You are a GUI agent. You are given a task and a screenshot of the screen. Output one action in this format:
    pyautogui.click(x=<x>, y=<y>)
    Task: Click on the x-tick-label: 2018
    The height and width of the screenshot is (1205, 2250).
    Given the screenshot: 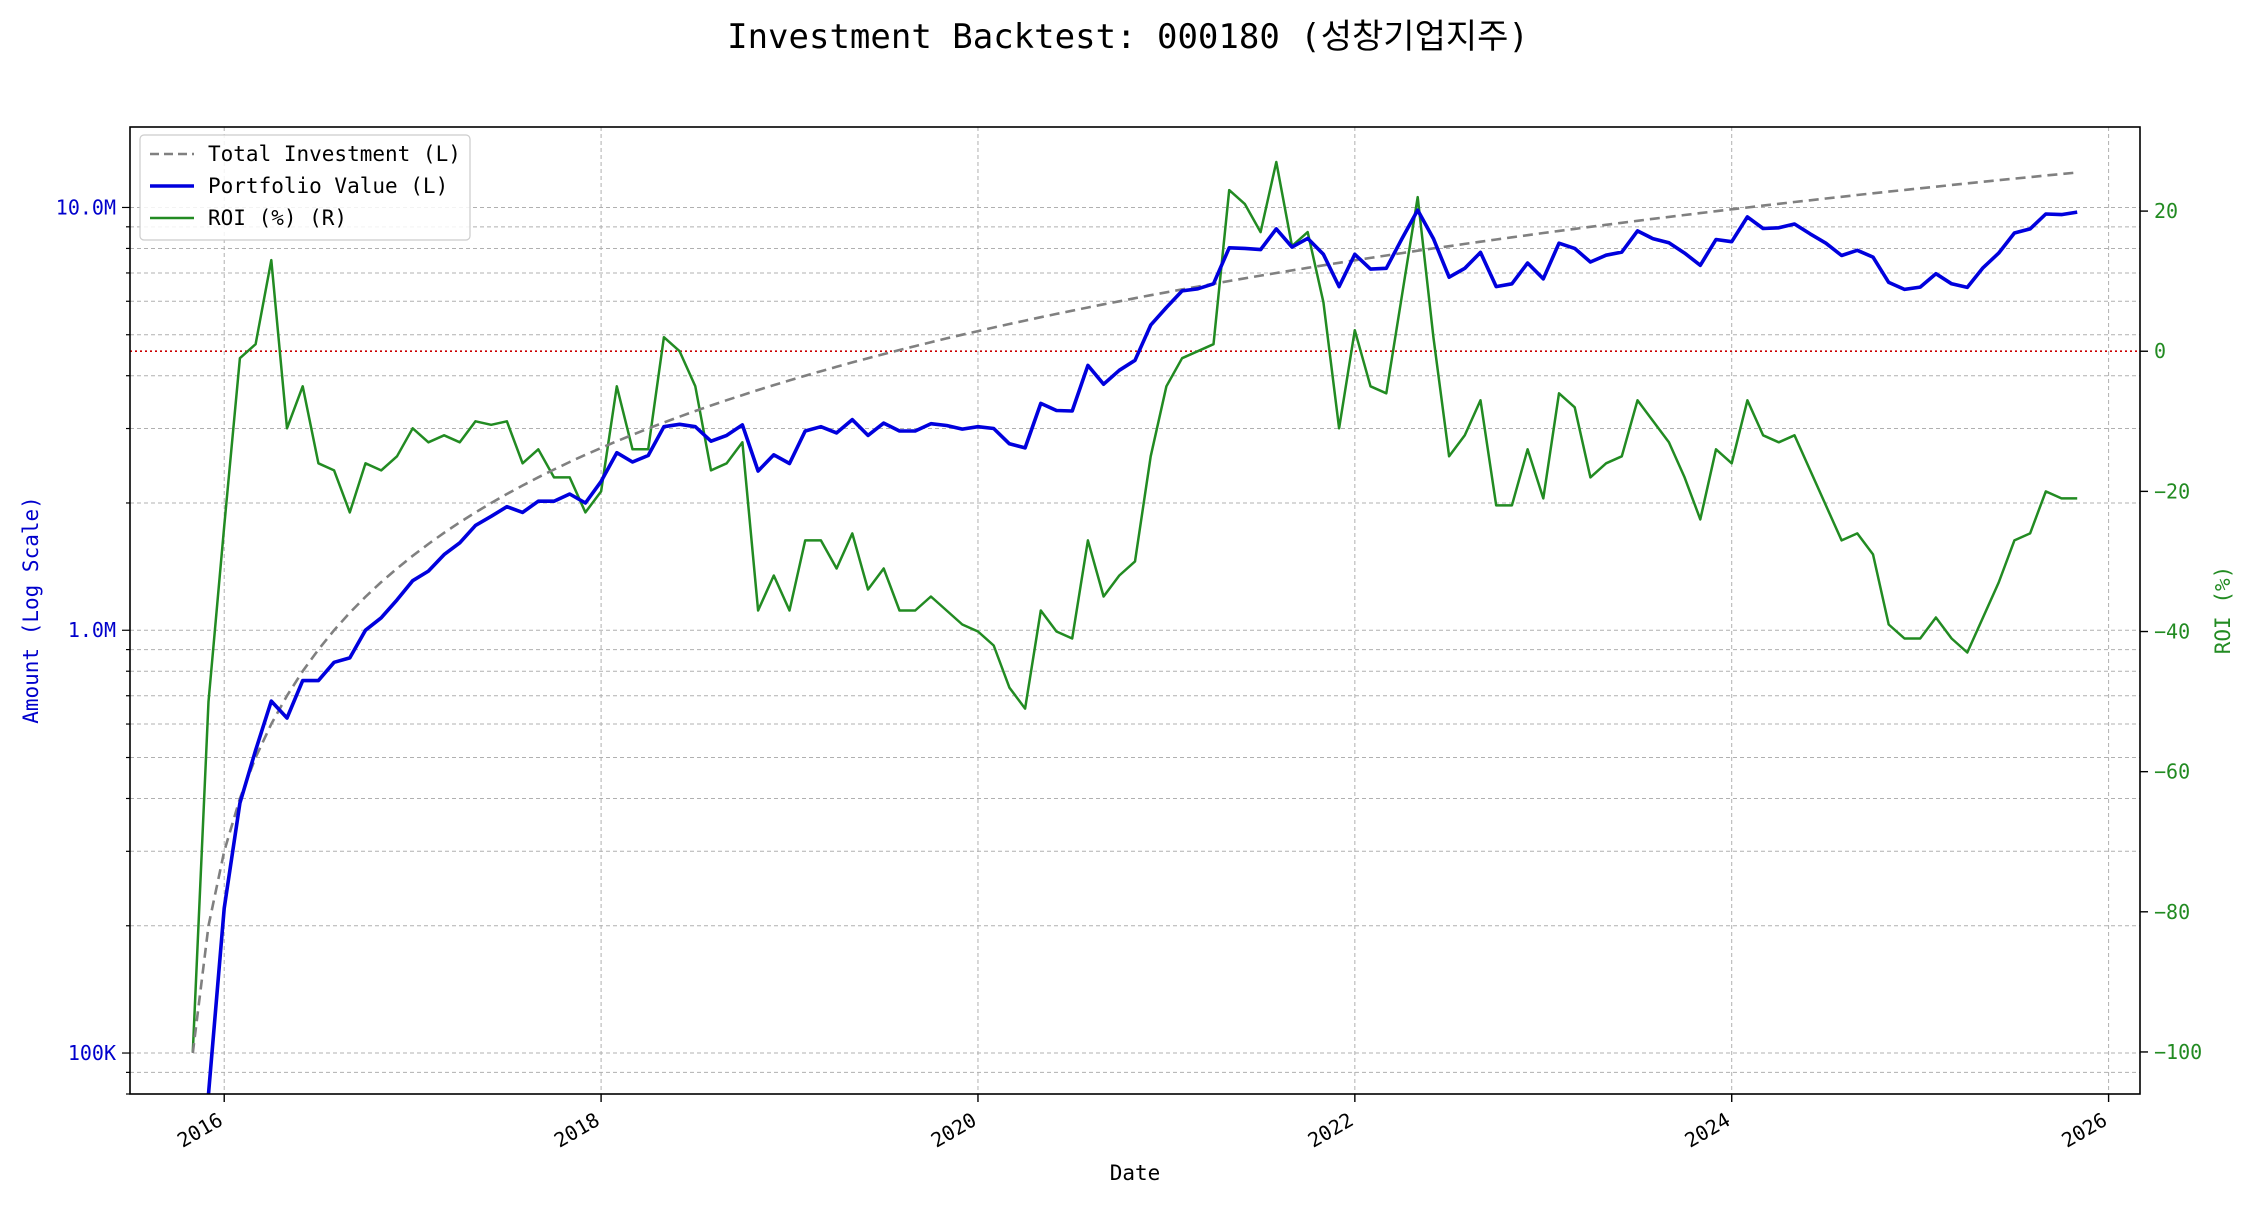 What is the action you would take?
    pyautogui.click(x=577, y=1130)
    